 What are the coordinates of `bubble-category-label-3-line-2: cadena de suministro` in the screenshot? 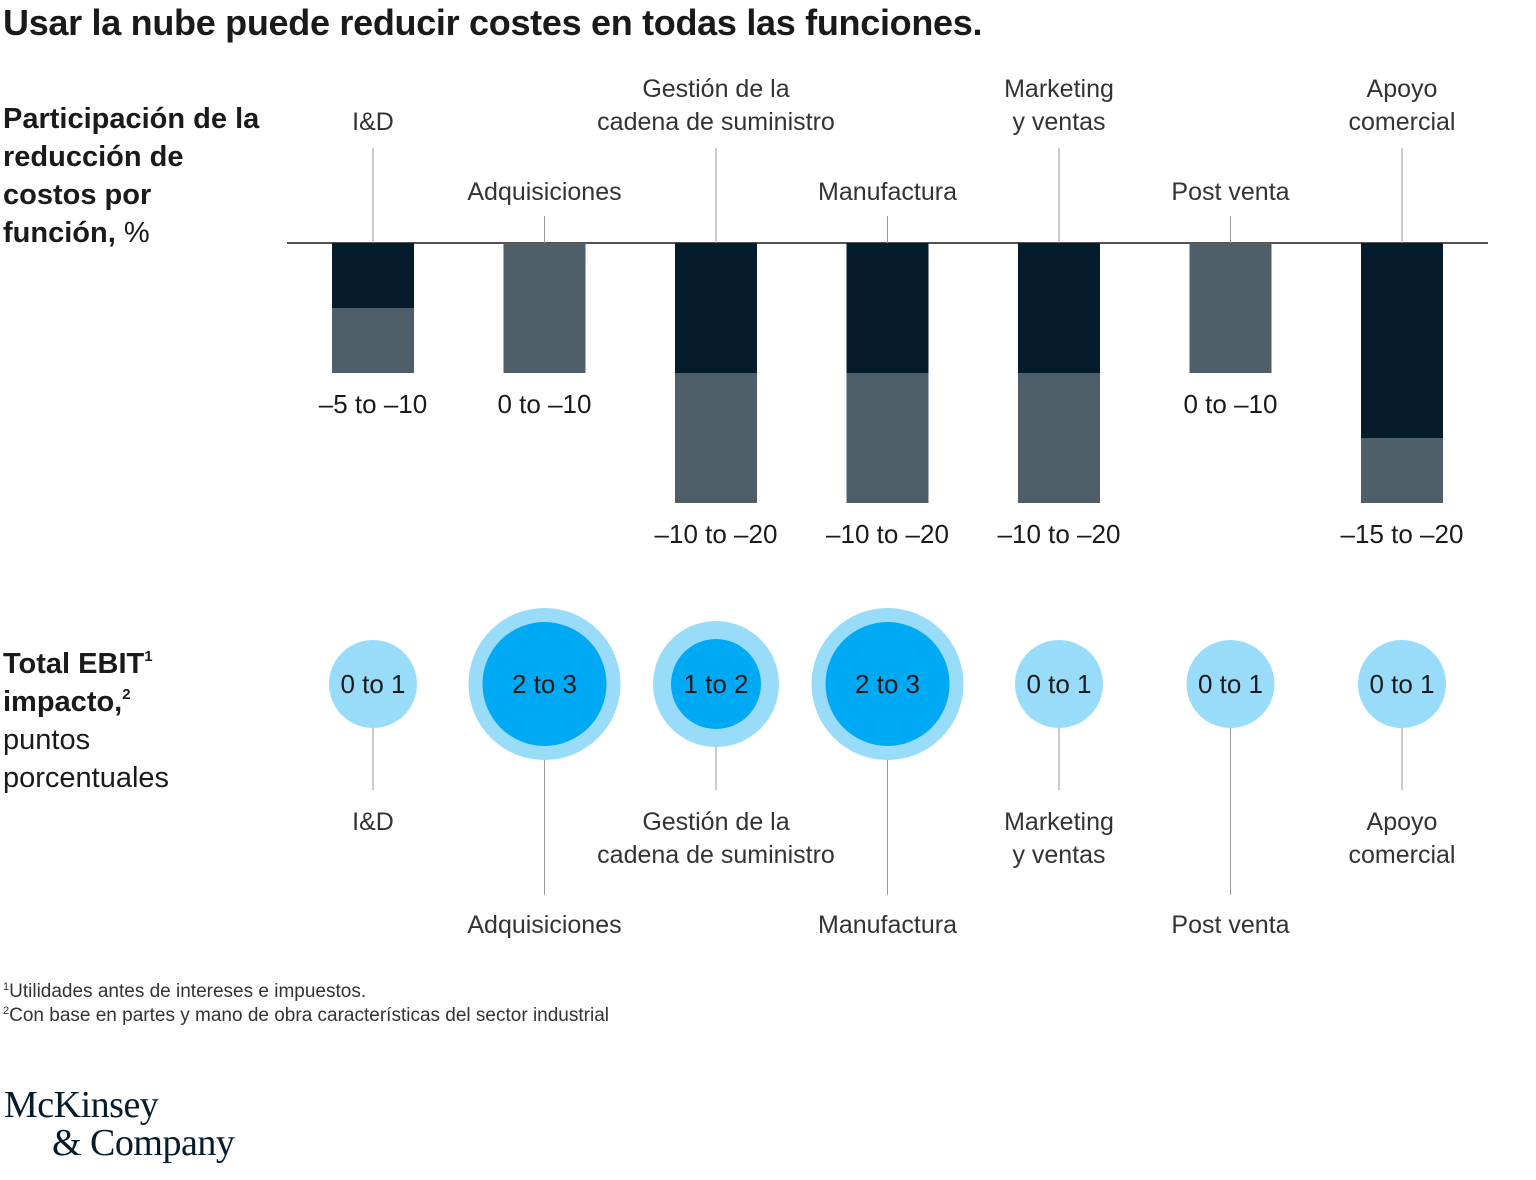 It's located at (716, 855).